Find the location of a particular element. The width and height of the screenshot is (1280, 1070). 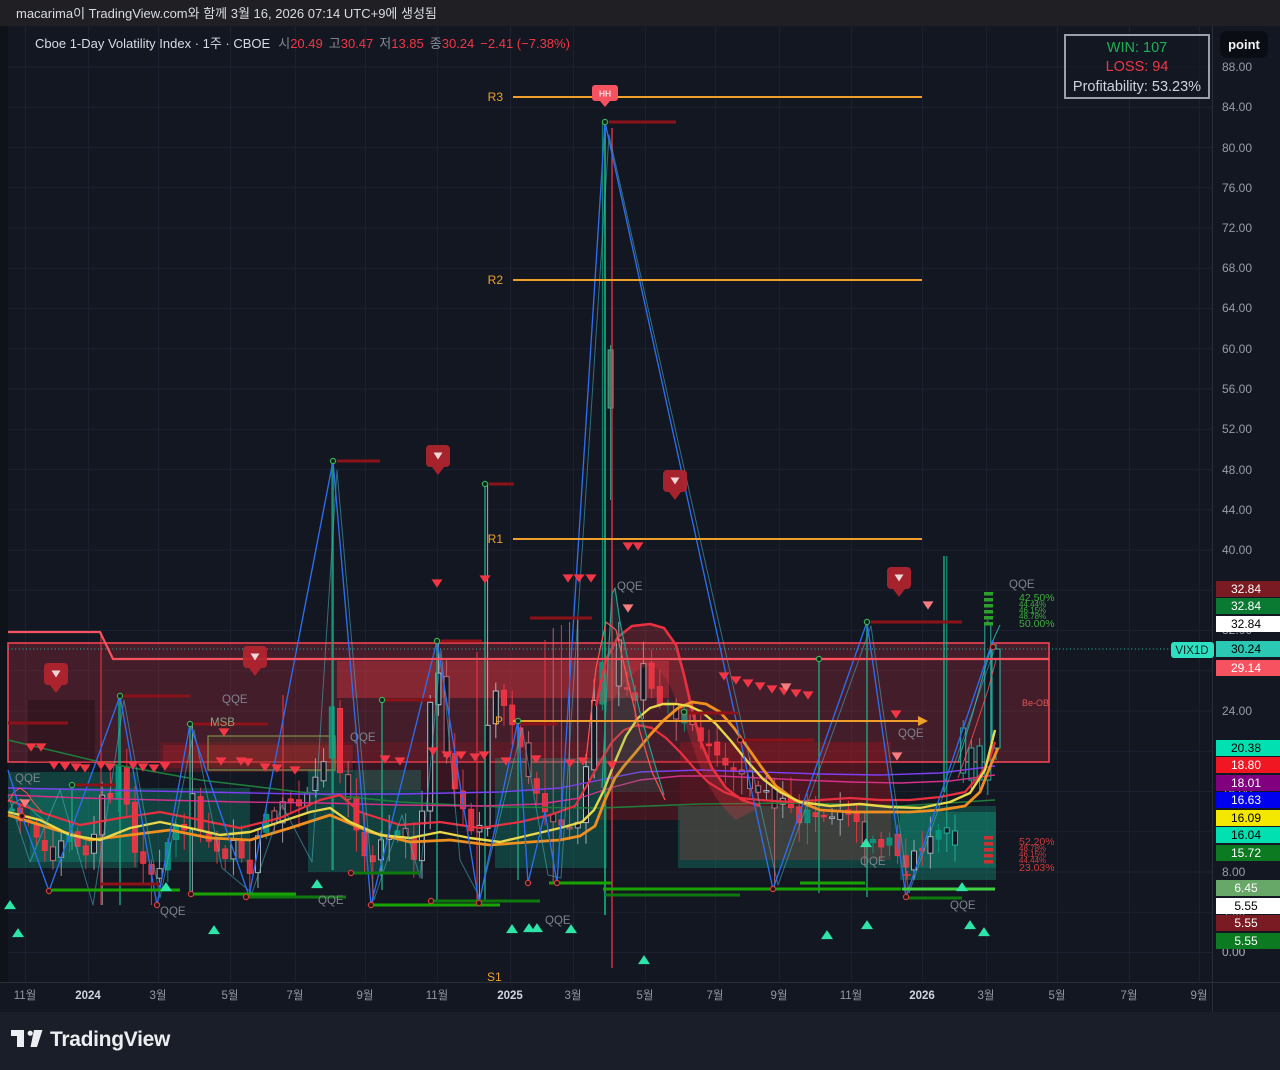

svg-text: LOSS: 94 is located at coordinates (1137, 67).